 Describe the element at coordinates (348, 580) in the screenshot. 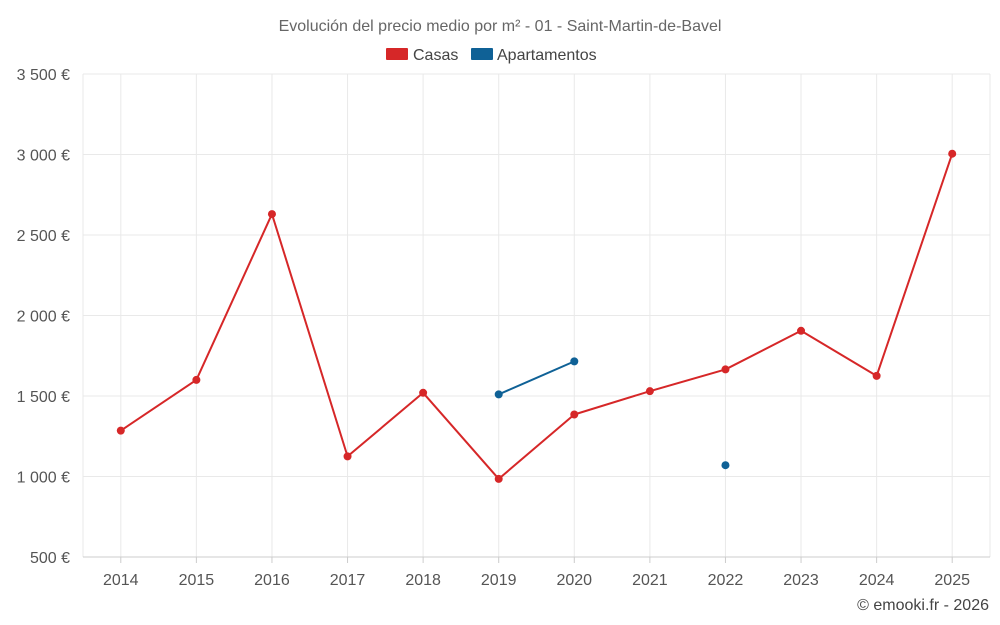

I see `x-tick-label: 2017` at that location.